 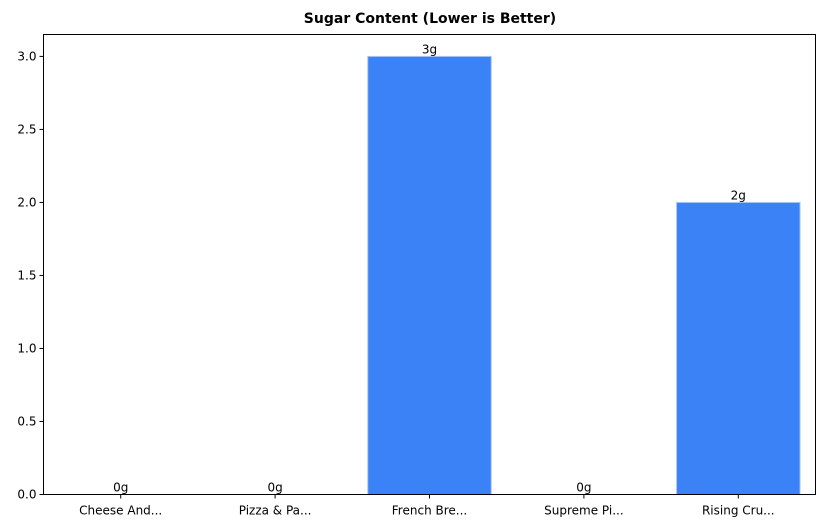 I want to click on y-tick-label: 3.0, so click(x=26, y=56).